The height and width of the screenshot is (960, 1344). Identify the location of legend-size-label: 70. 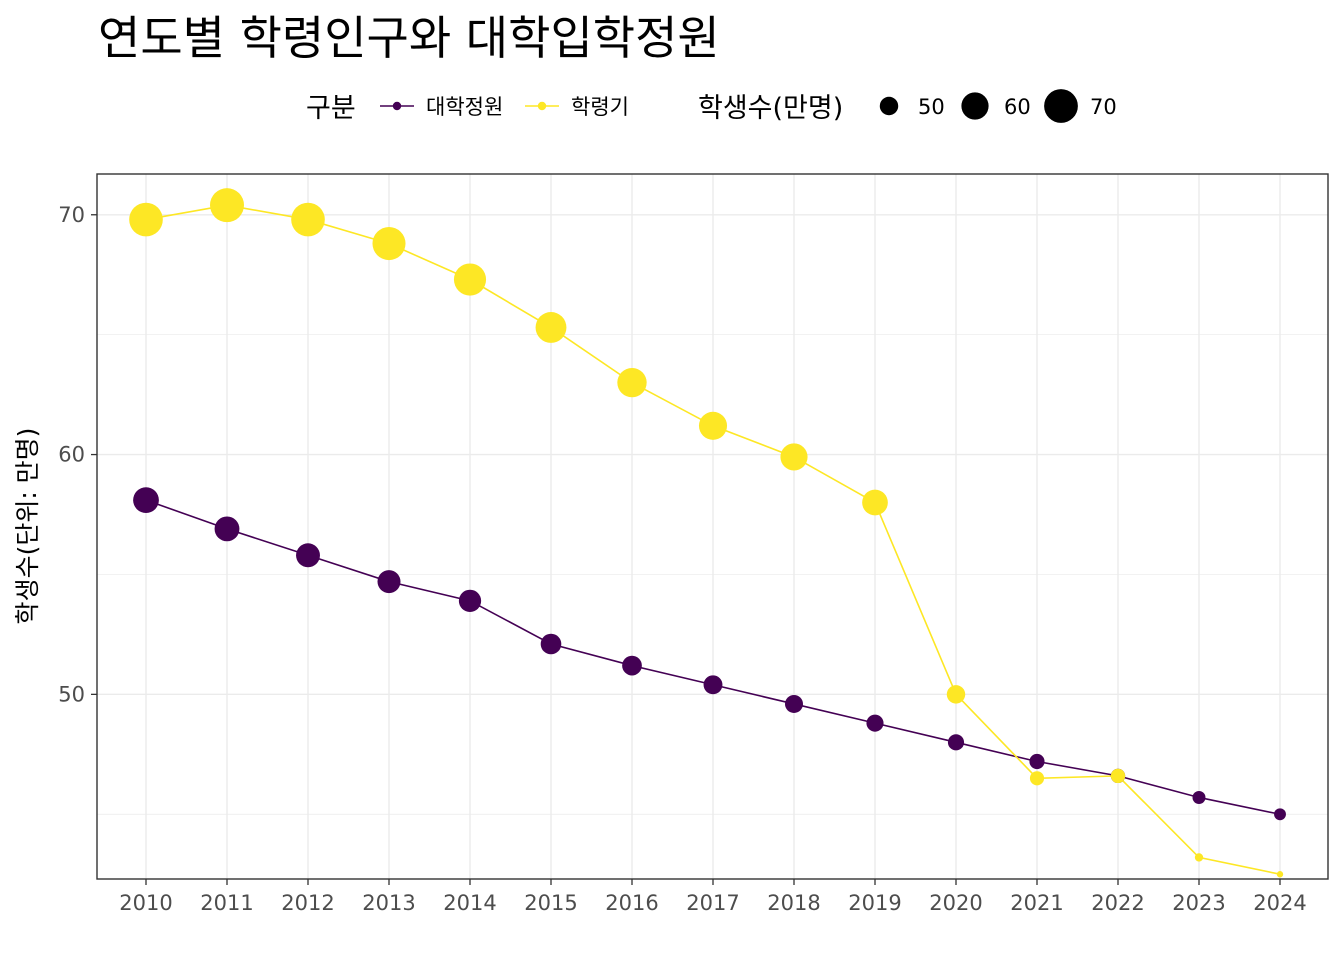
(1103, 107).